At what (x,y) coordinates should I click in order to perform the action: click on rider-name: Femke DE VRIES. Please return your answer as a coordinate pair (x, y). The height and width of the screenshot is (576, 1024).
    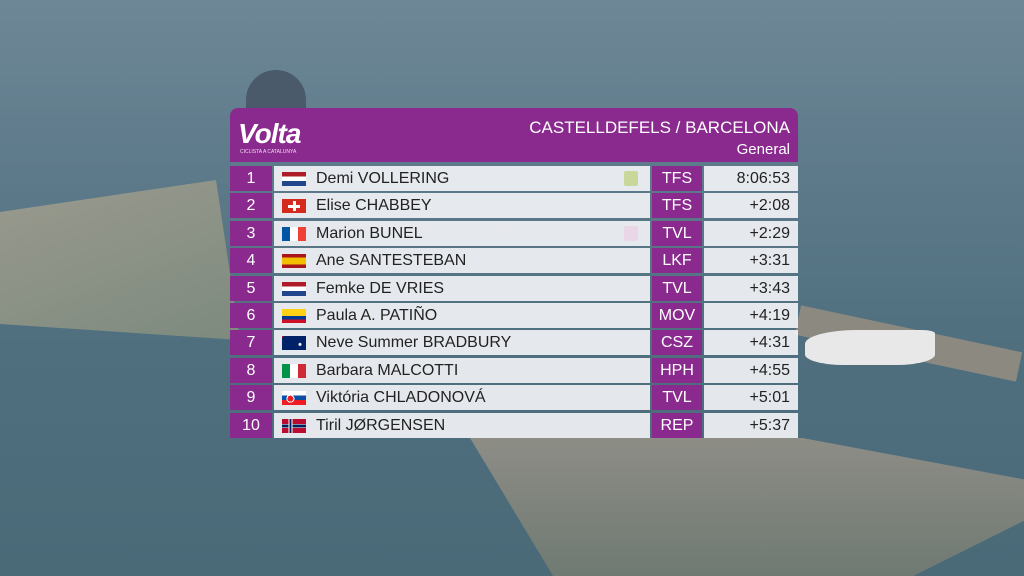
    Looking at the image, I should click on (380, 288).